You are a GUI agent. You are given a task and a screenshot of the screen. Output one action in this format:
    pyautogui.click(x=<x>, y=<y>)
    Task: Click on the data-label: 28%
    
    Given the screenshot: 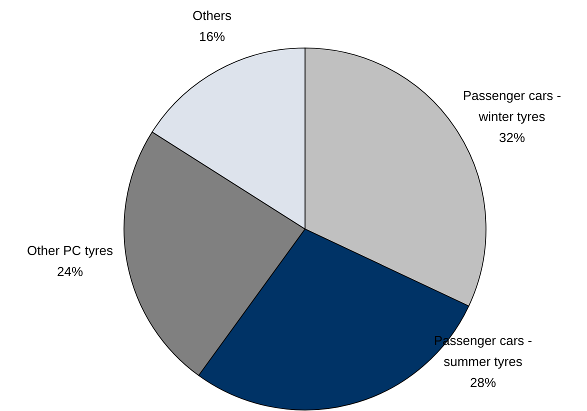 What is the action you would take?
    pyautogui.click(x=483, y=382)
    